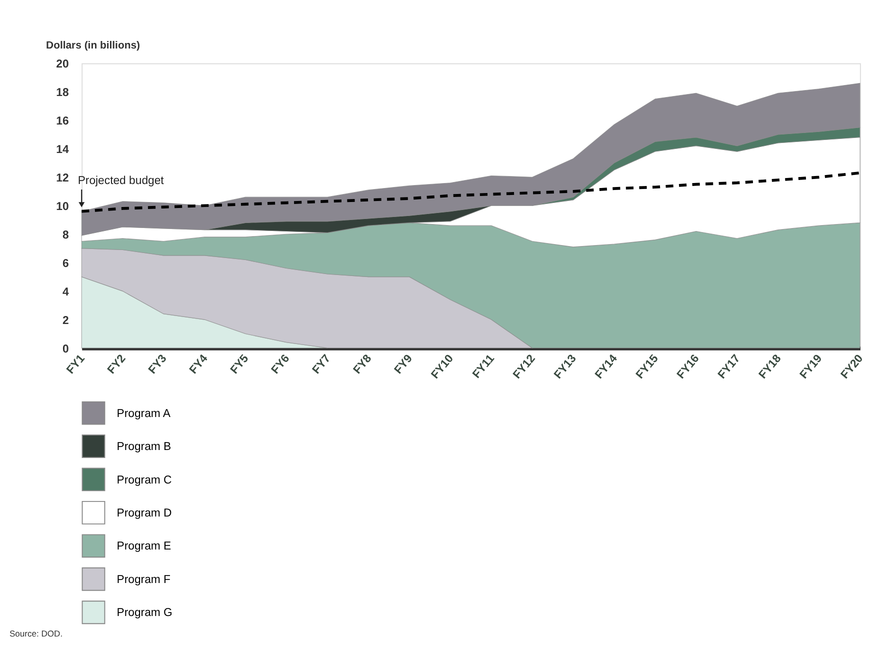 The width and height of the screenshot is (878, 663). What do you see at coordinates (62, 64) in the screenshot?
I see `y-tick-label: 20` at bounding box center [62, 64].